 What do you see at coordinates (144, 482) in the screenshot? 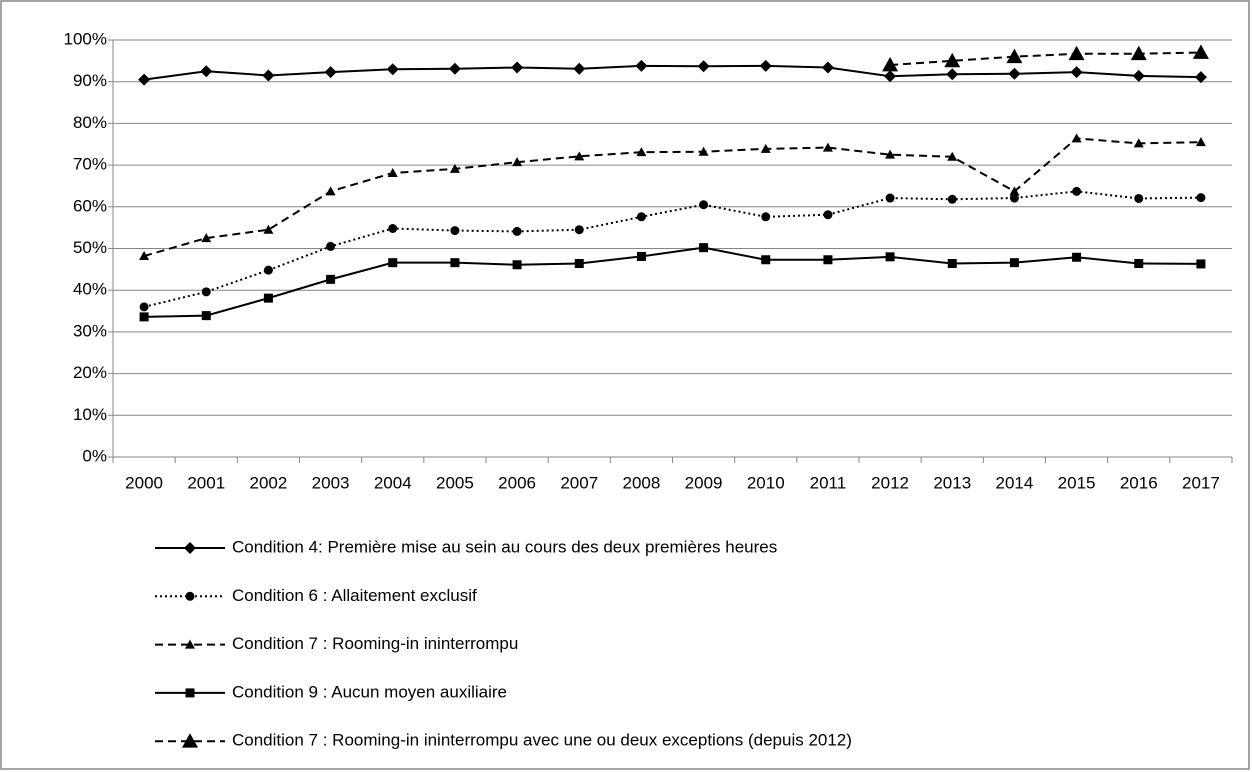
I see `x-tick-label: 2000` at bounding box center [144, 482].